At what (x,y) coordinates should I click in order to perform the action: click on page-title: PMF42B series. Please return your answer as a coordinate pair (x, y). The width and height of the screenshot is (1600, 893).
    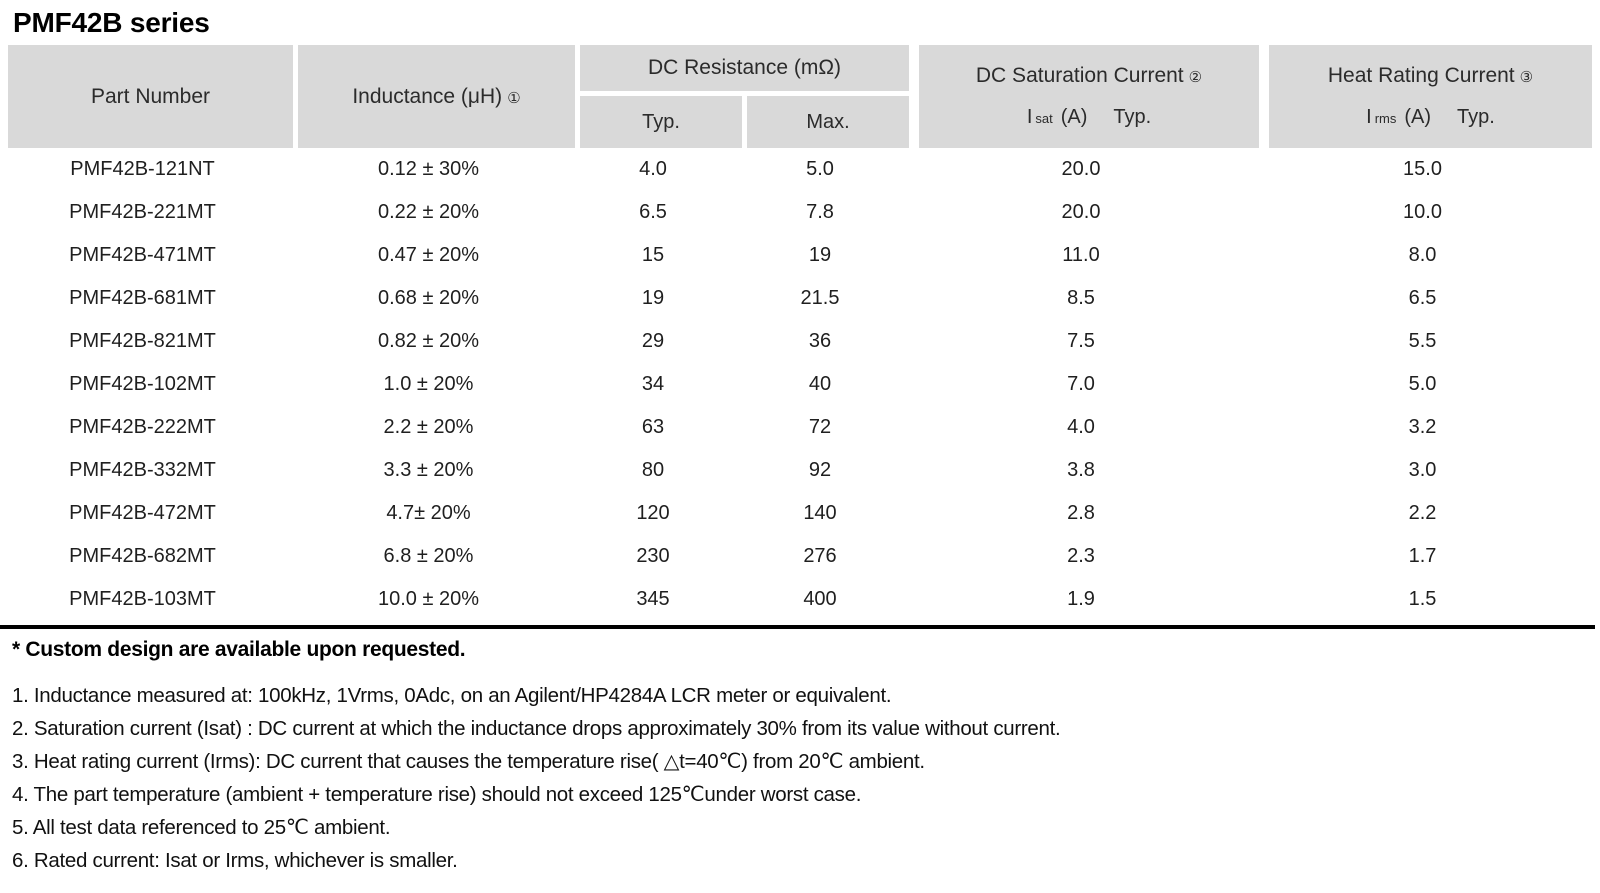
    Looking at the image, I should click on (111, 22).